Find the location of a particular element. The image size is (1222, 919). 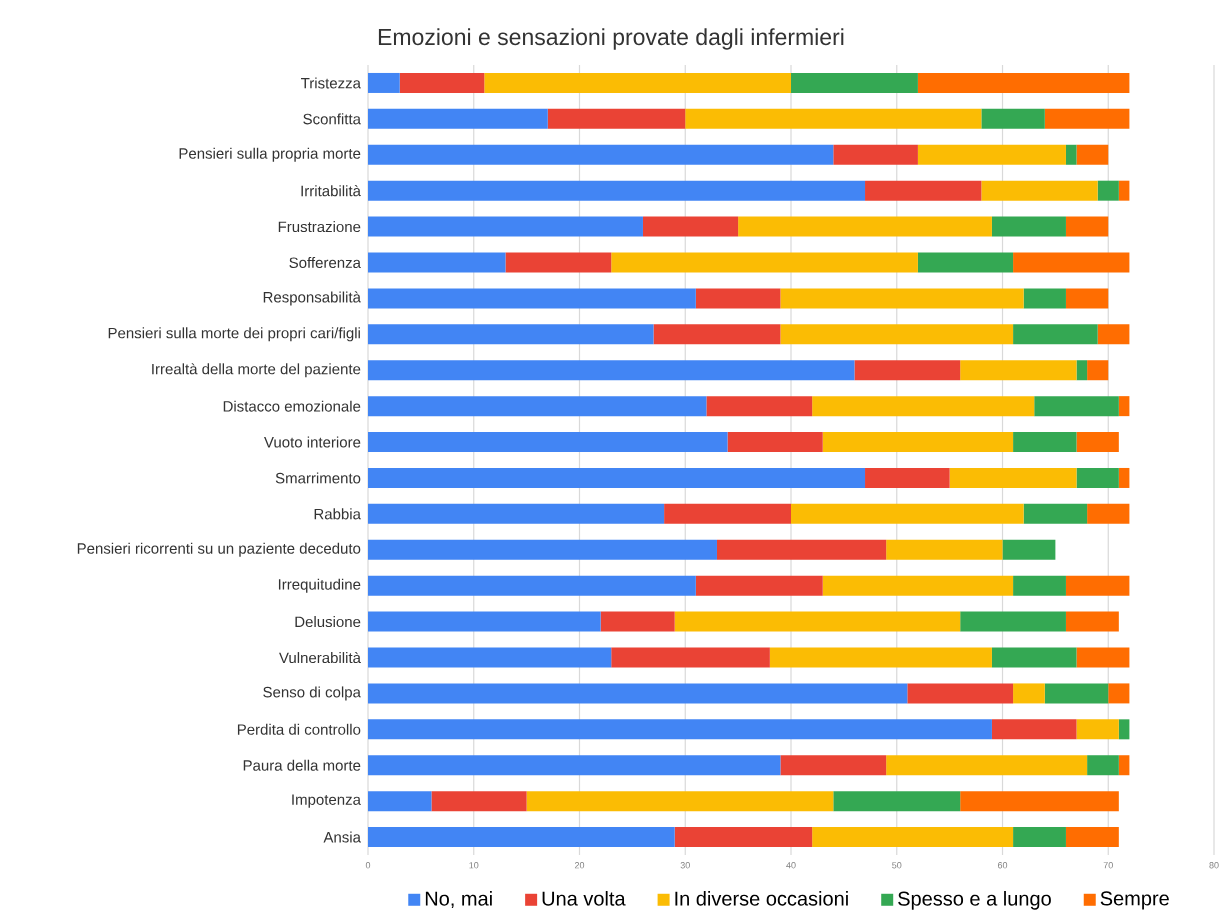

x-tick-label: 70 is located at coordinates (1108, 865).